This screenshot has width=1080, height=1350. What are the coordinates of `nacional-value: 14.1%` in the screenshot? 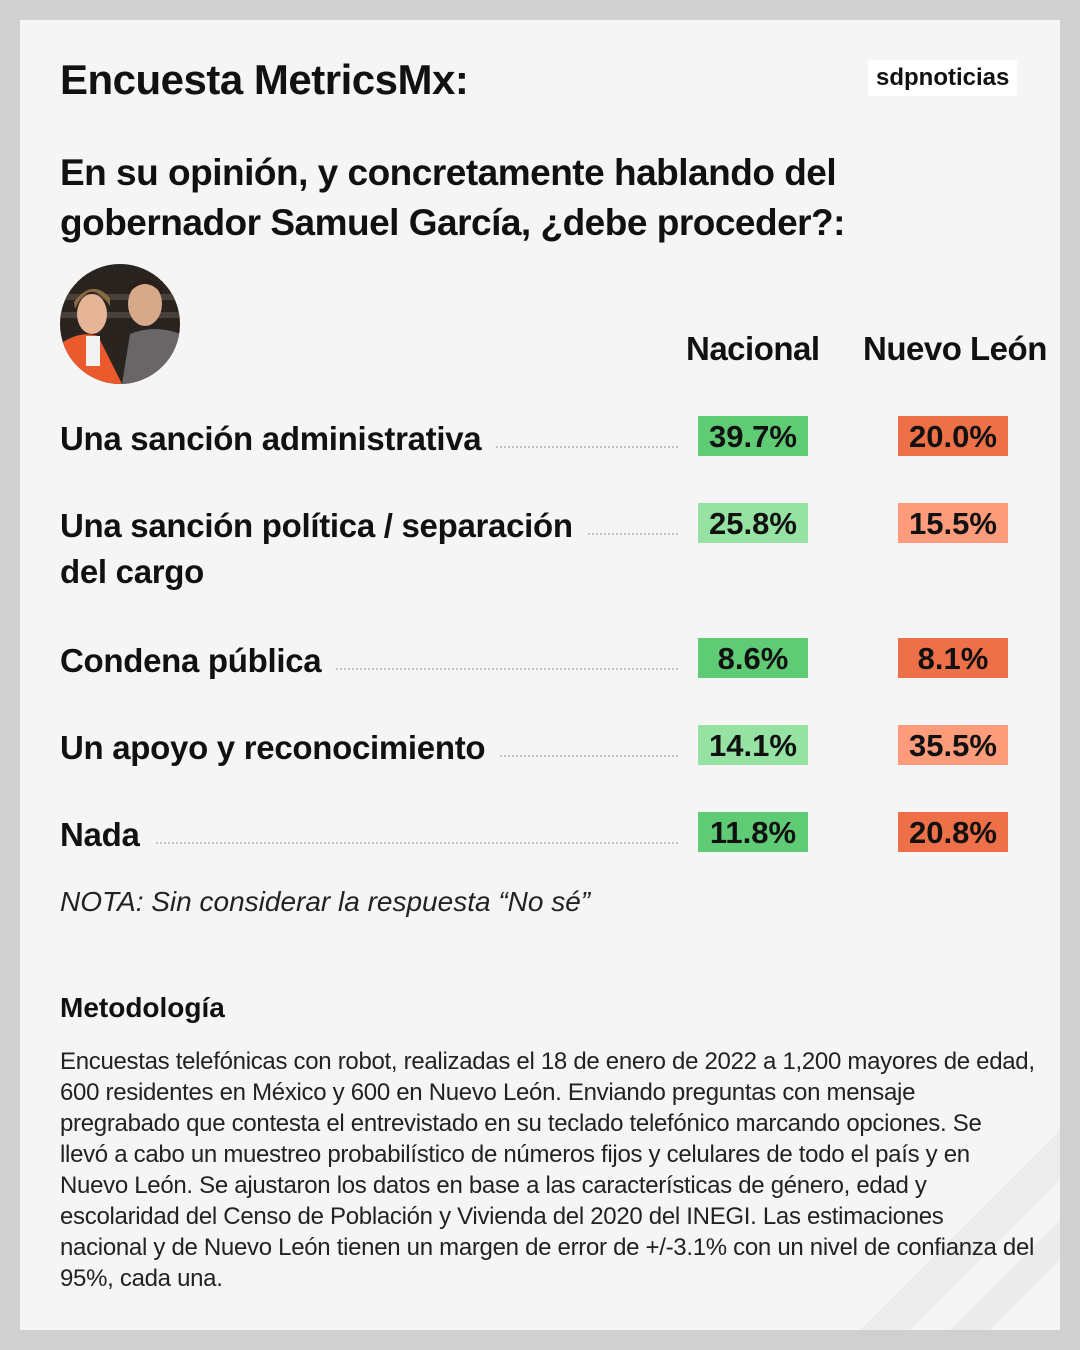 It's located at (753, 745).